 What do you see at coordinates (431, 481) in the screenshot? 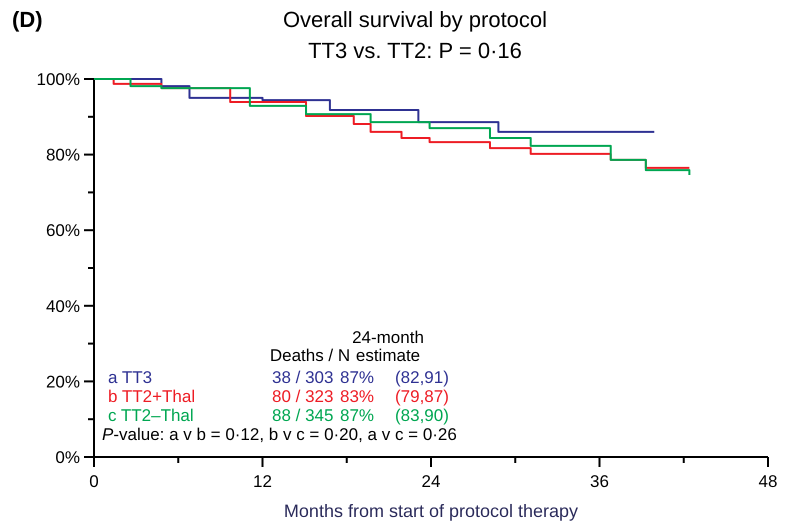
I see `x-tick-label: 24` at bounding box center [431, 481].